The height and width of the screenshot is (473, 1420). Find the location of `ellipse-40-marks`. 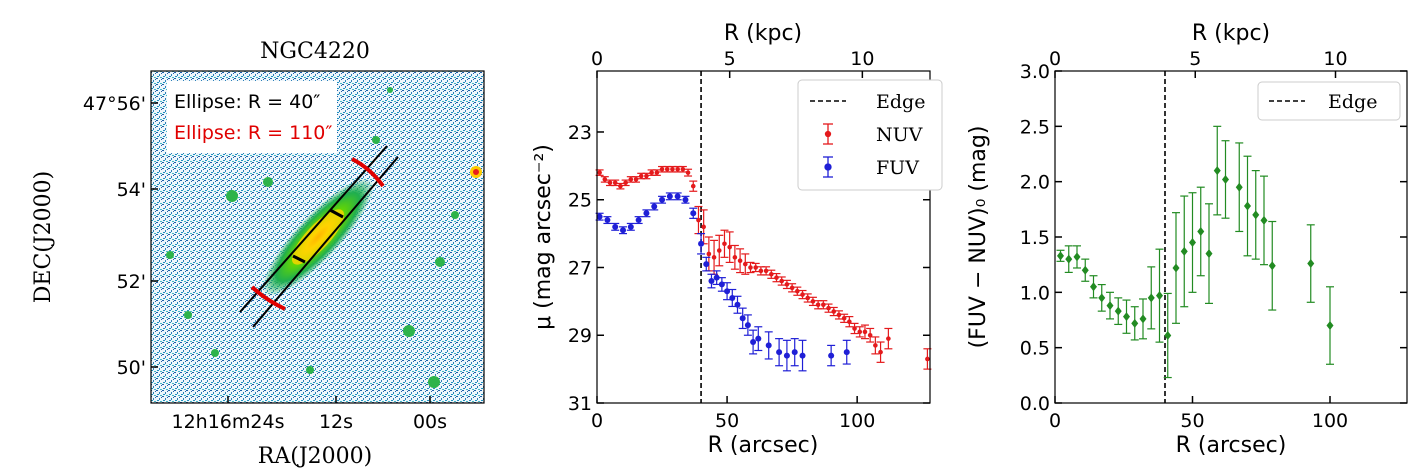

ellipse-40-marks is located at coordinates (318, 236).